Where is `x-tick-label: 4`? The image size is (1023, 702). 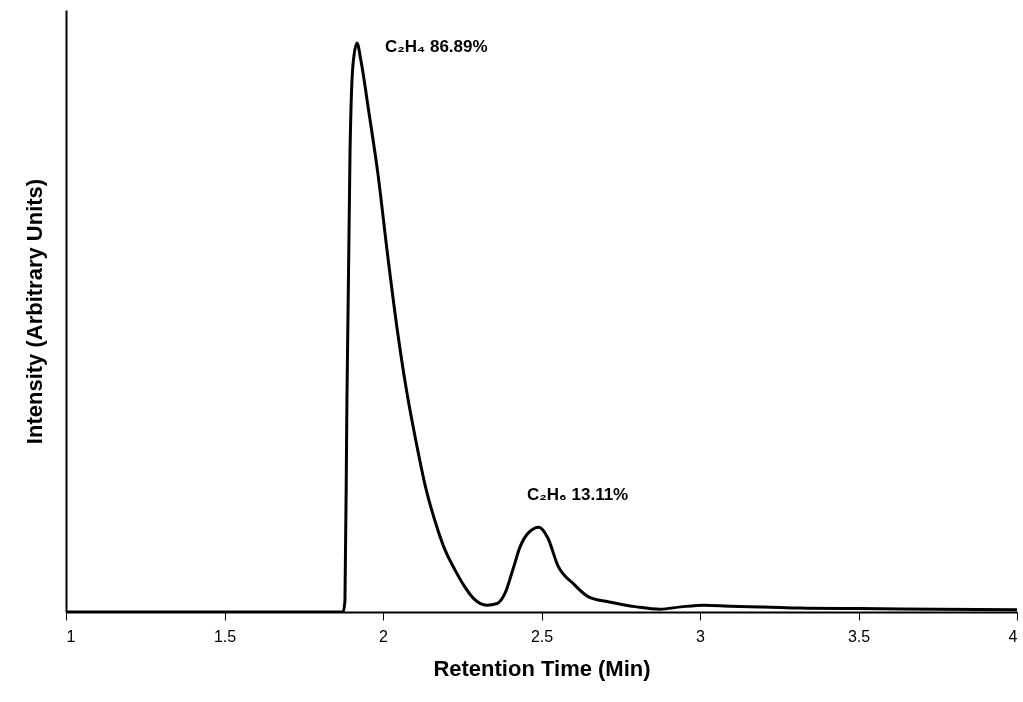 x-tick-label: 4 is located at coordinates (1013, 636).